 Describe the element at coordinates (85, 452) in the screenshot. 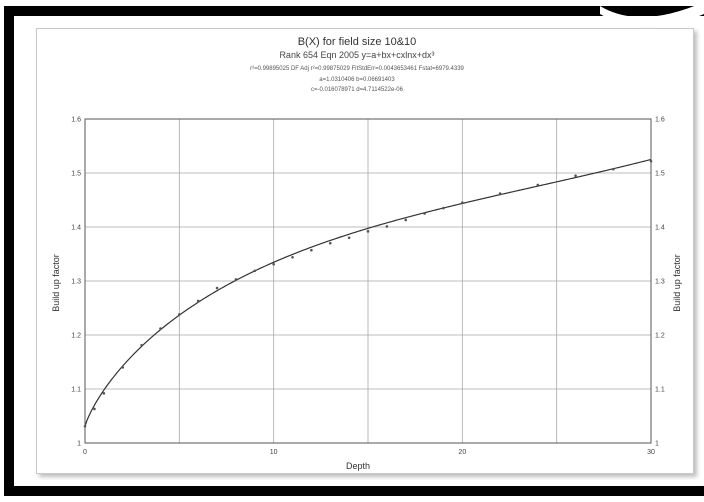

I see `x-tick-label: 0` at that location.